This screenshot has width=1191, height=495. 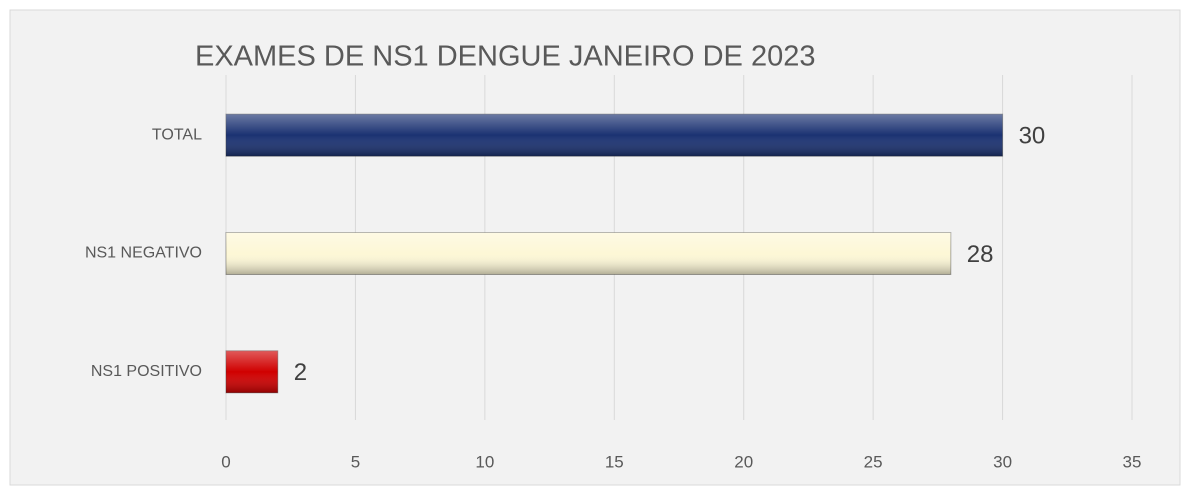 I want to click on x-tick-label: 35, so click(x=1132, y=461).